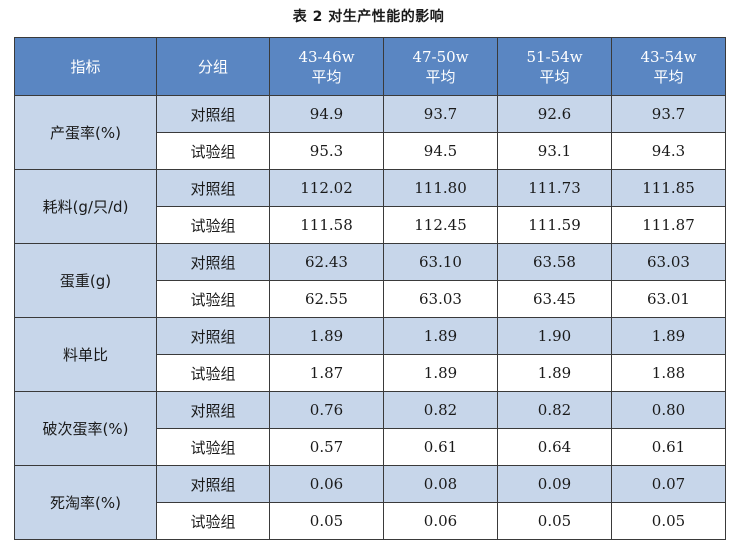 The image size is (737, 551). I want to click on value-cell: 62.43, so click(326, 262).